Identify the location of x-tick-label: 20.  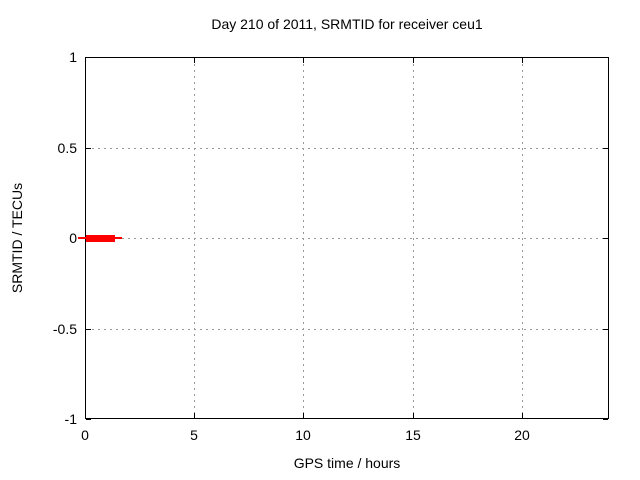
(522, 435).